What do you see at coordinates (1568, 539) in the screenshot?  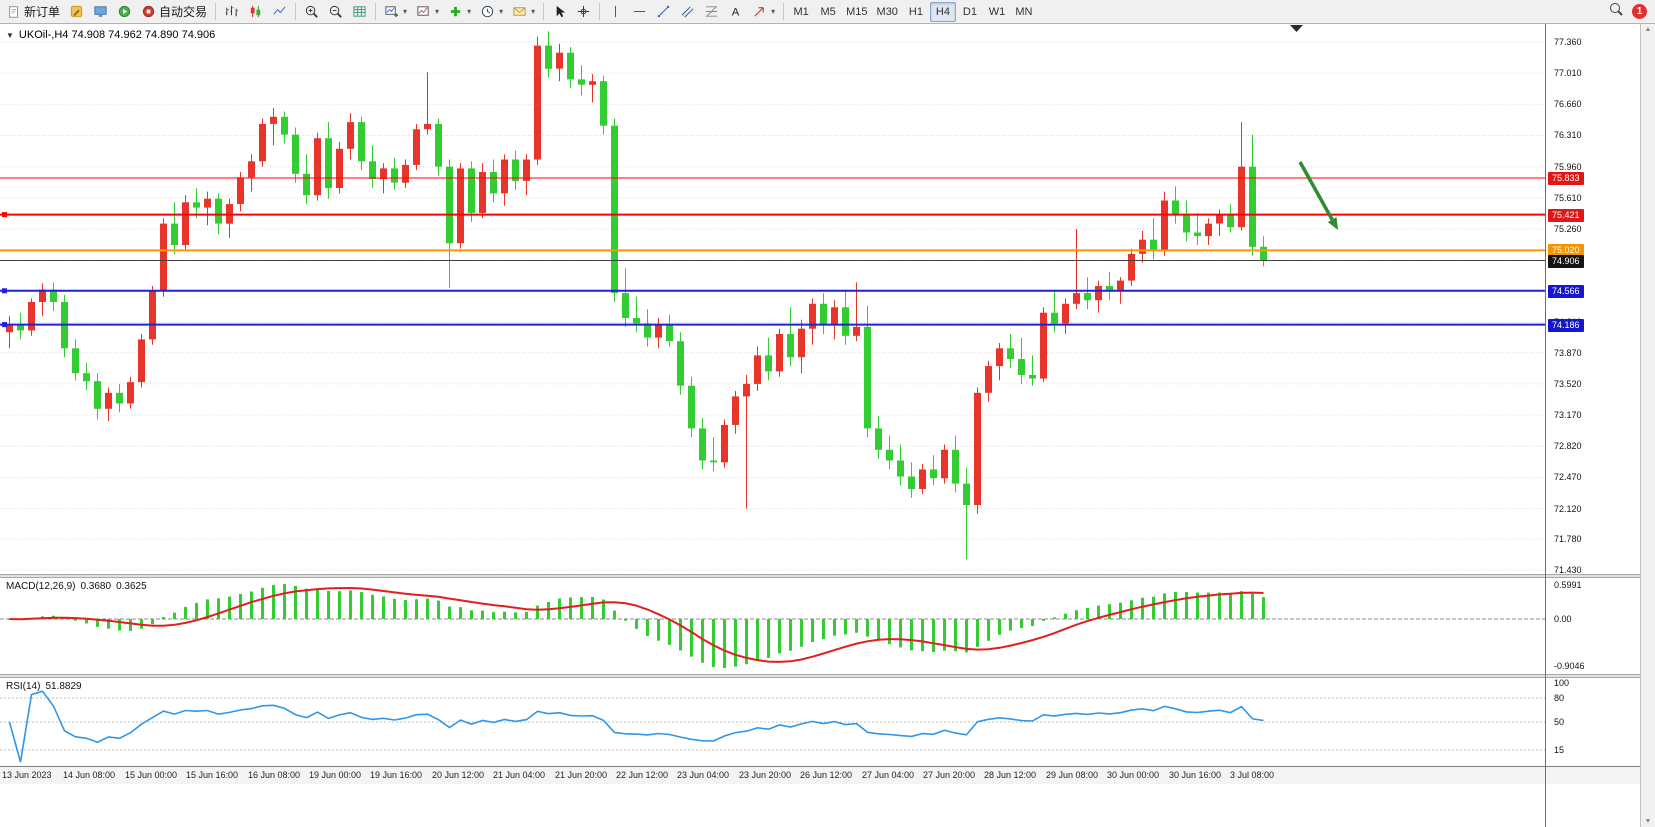 I see `price-axis-label: 71.780` at bounding box center [1568, 539].